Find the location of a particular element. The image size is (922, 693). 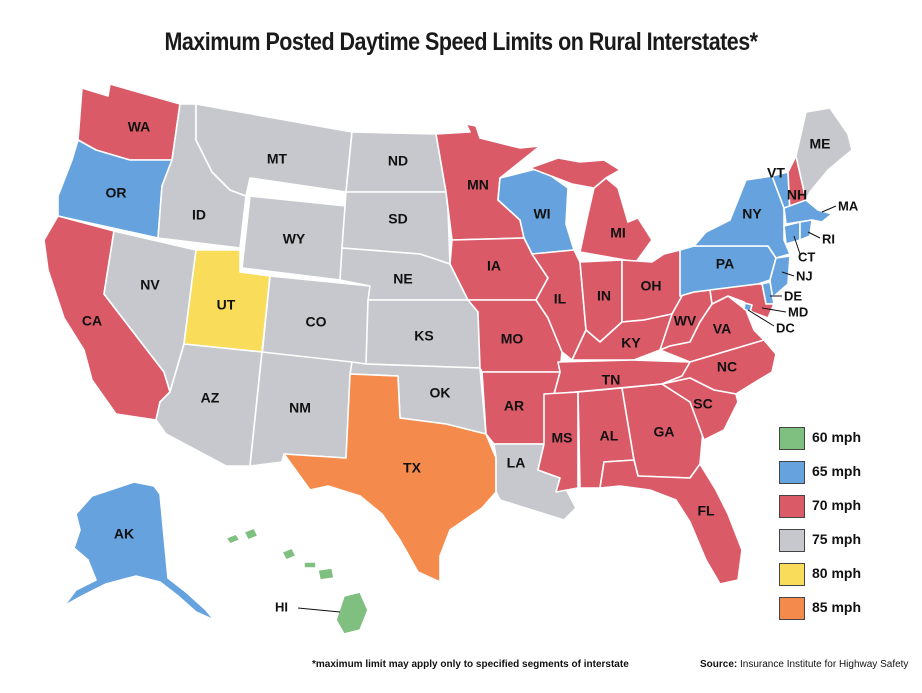

state-MD is located at coordinates (742, 301).